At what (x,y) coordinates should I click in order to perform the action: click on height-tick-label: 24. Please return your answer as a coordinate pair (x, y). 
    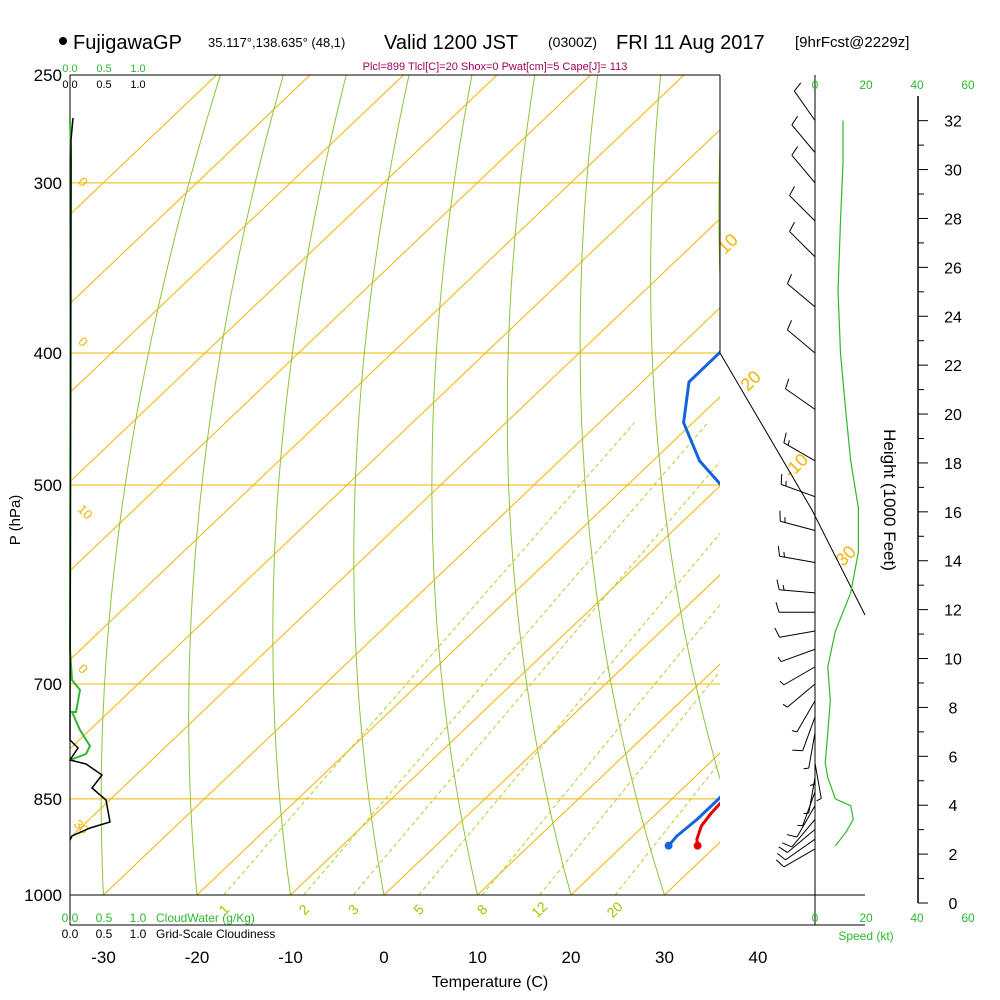
    Looking at the image, I should click on (953, 317).